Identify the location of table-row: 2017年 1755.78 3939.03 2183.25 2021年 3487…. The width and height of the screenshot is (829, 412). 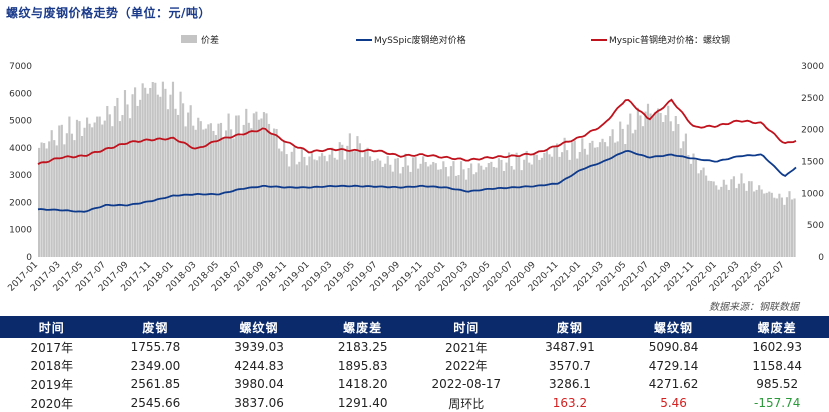
(414, 347).